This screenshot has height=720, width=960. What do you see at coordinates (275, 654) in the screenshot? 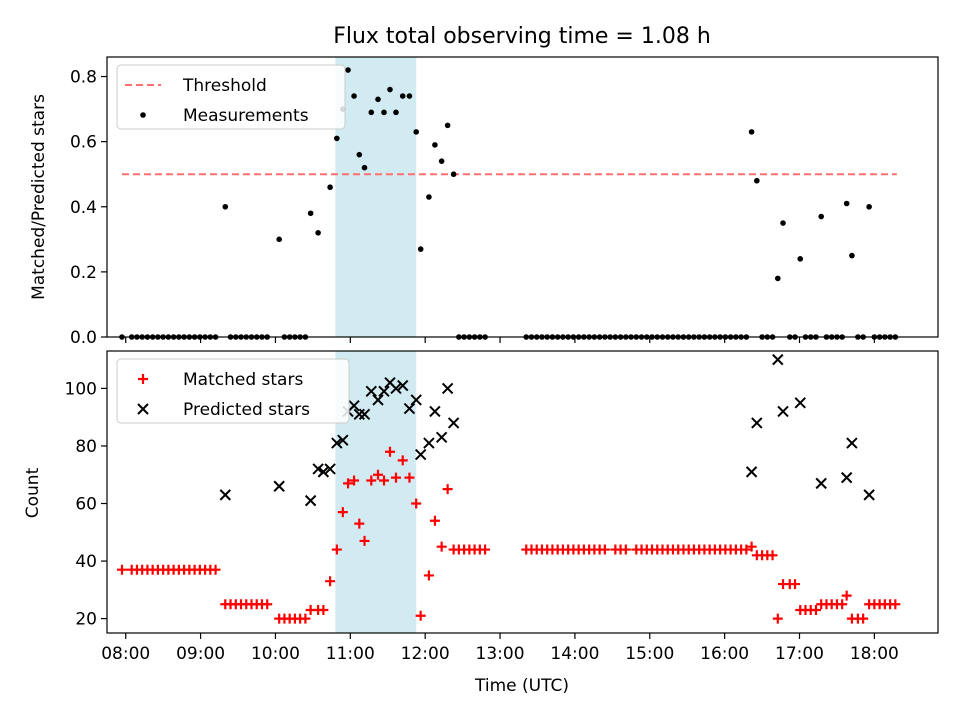
I see `x-tick-label: 10:00` at bounding box center [275, 654].